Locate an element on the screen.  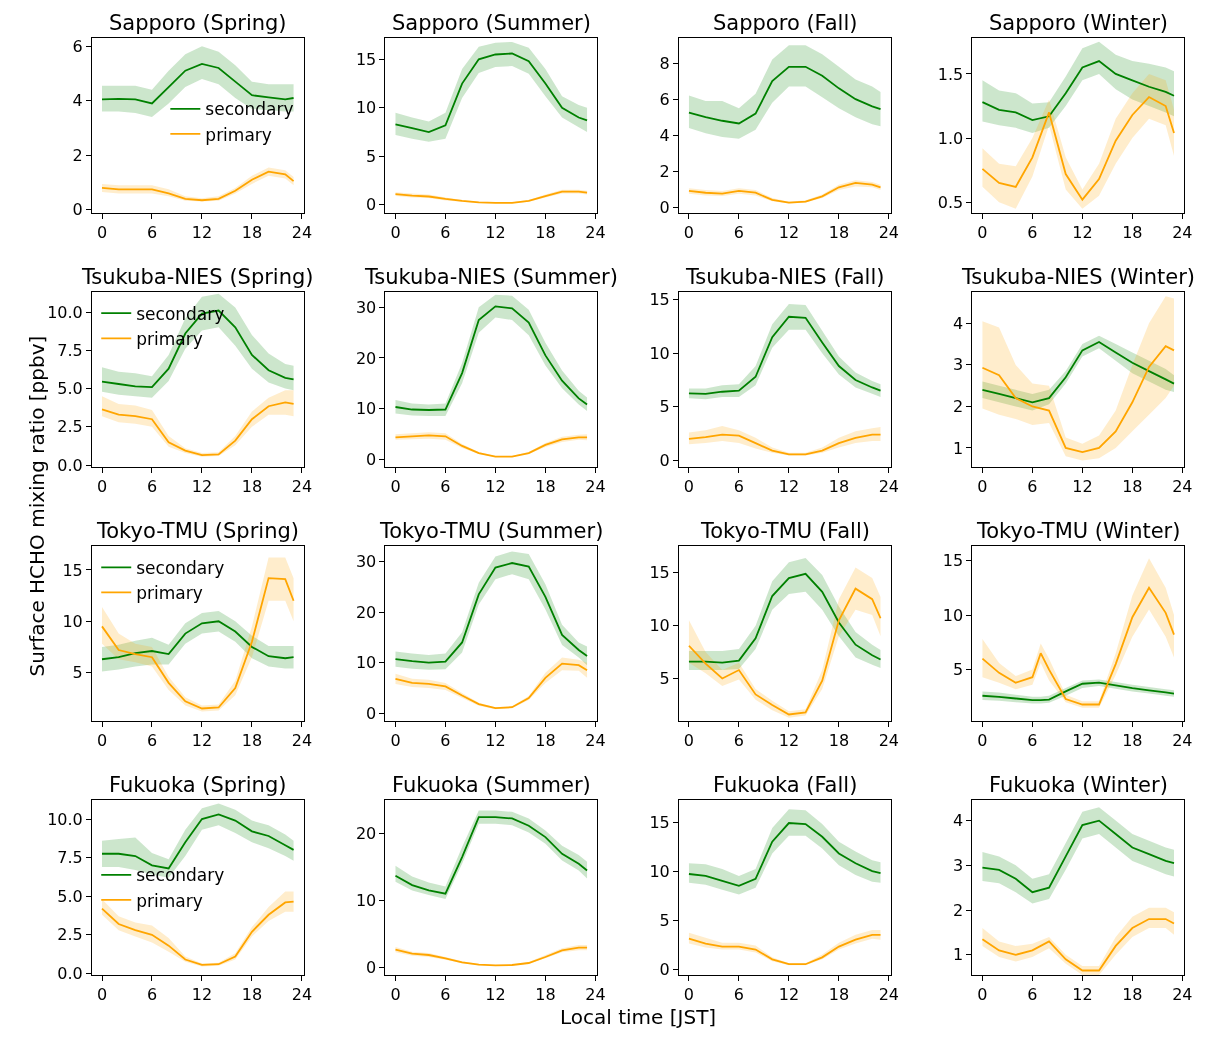
chart-title: Fukuoka (Spring) is located at coordinates (198, 785).